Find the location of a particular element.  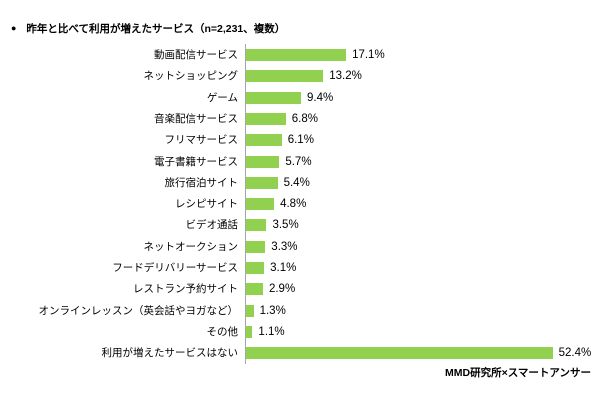

chart-title: ● 昨年と比べて利用が増えたサービス（n=2,231、複数） is located at coordinates (148, 28).